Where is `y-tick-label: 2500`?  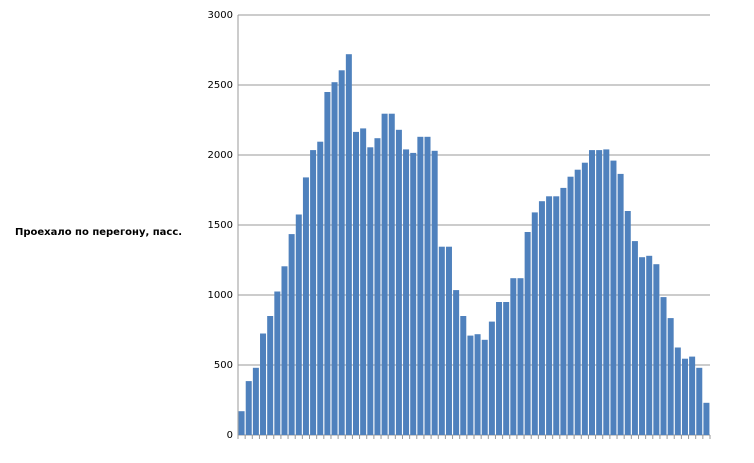
y-tick-label: 2500 is located at coordinates (220, 85).